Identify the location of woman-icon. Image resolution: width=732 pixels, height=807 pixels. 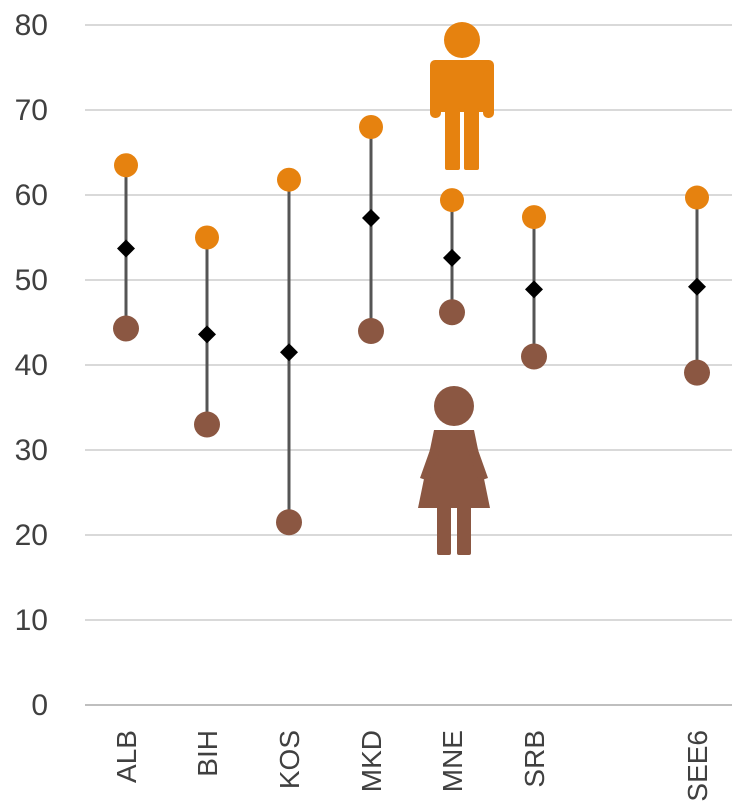
(454, 470).